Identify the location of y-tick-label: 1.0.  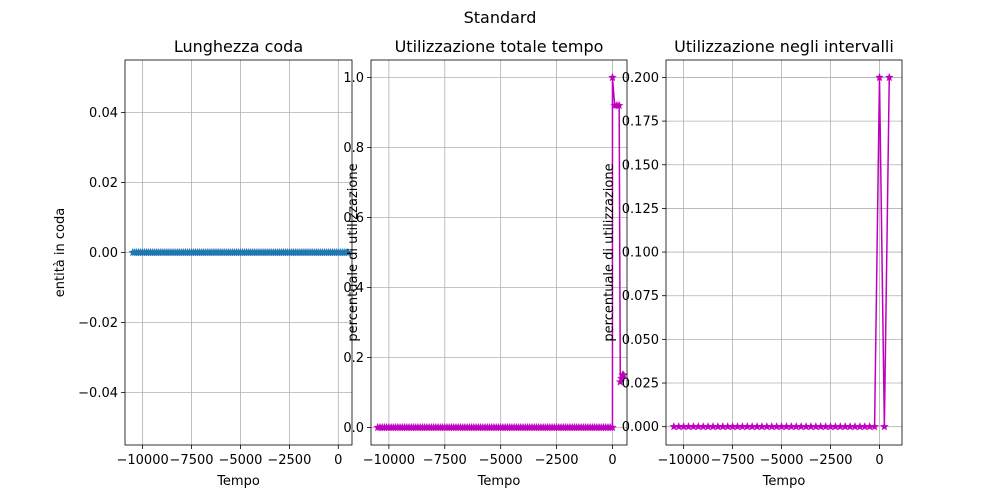
(353, 78).